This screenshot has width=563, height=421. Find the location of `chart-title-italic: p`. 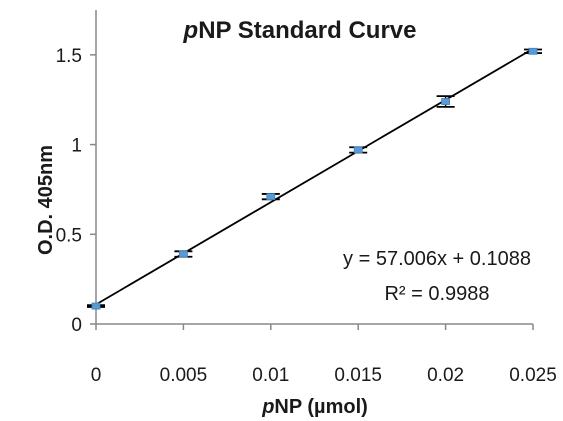

chart-title-italic: p is located at coordinates (191, 30).